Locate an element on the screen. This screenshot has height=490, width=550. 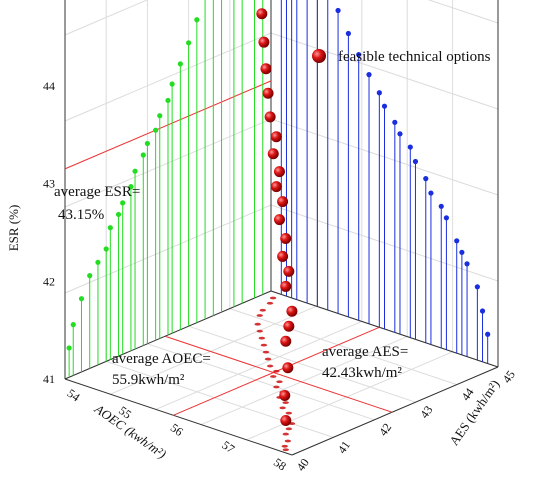
legend-label: feasible technical options is located at coordinates (414, 57).